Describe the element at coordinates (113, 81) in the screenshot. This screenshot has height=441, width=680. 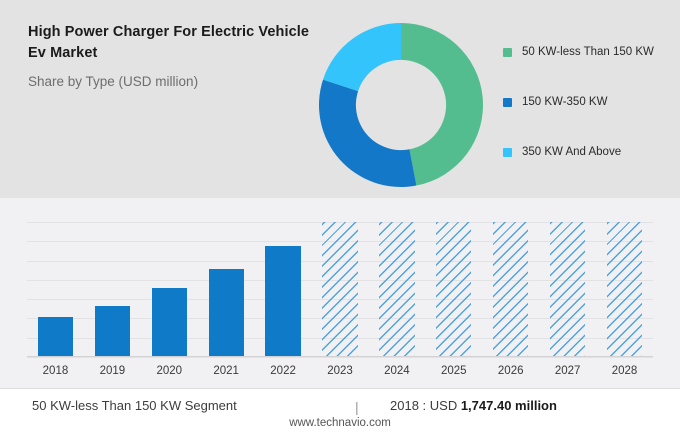
I see `page-subtitle: Share by Type (USD million)` at that location.